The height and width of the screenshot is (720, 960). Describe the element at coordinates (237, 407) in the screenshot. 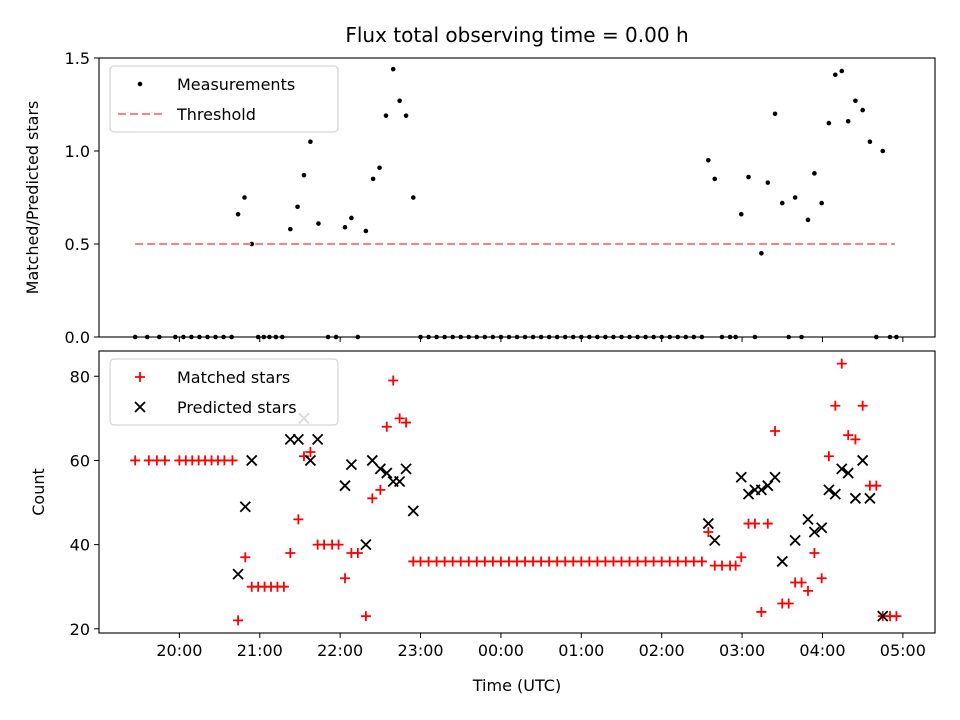

I see `legend-label: Predicted stars` at that location.